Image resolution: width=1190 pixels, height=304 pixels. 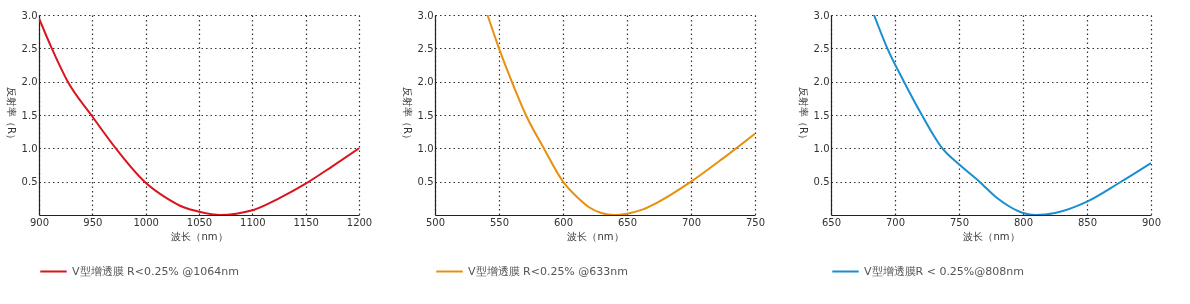 What do you see at coordinates (199, 222) in the screenshot?
I see `x-tick-label: 1050` at bounding box center [199, 222].